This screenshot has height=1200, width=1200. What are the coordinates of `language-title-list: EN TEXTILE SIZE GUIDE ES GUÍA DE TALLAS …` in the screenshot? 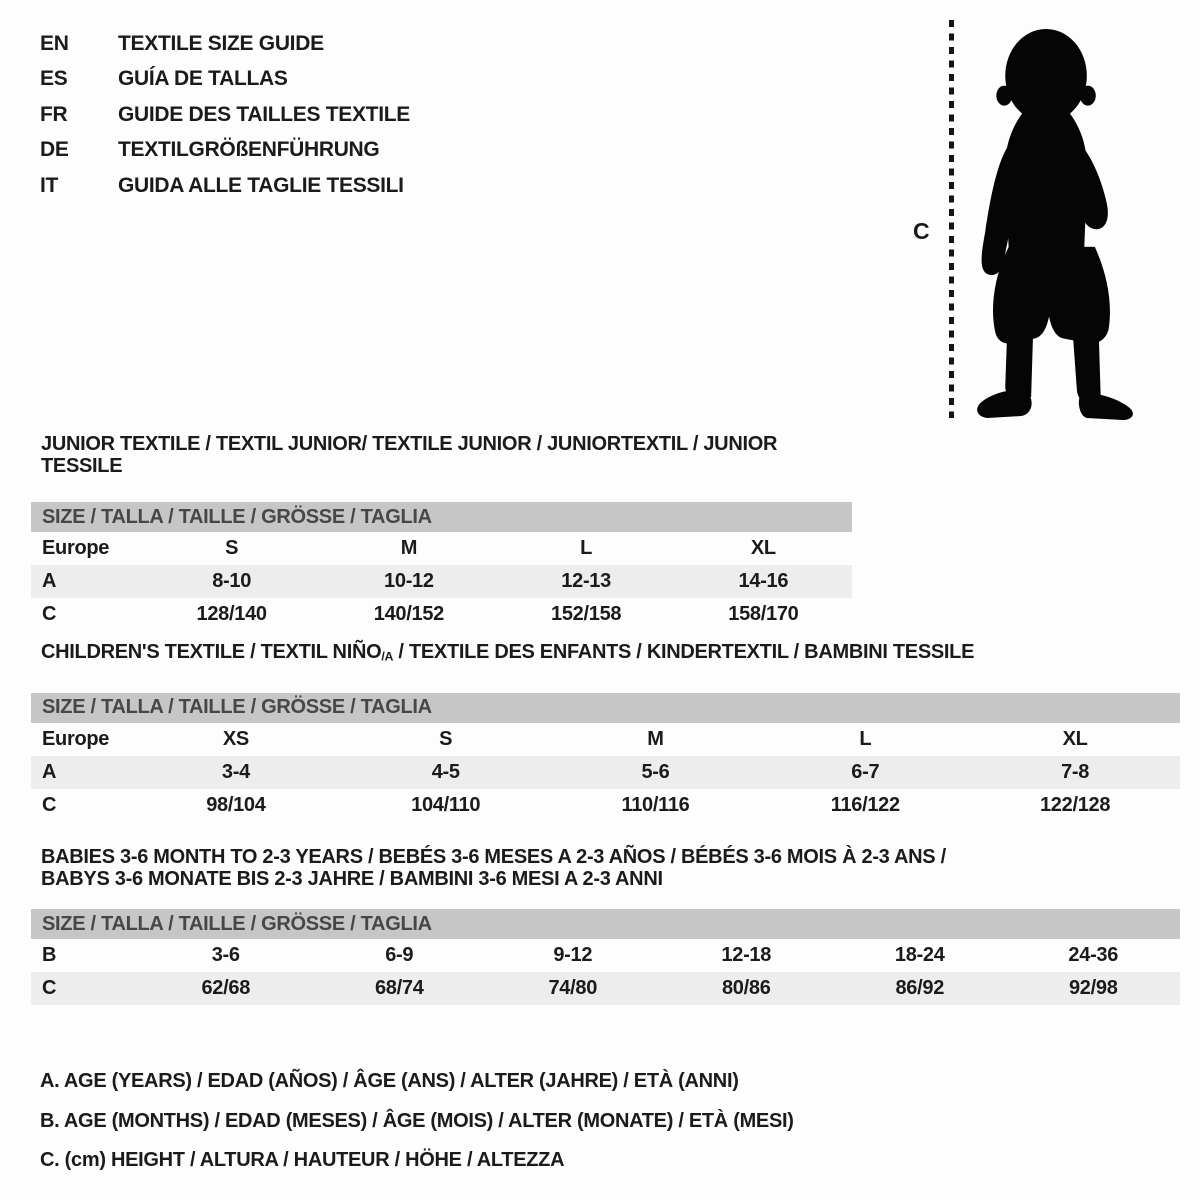 It's located at (225, 115).